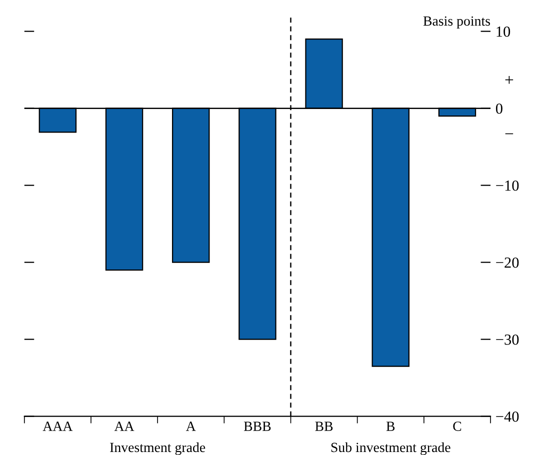 The height and width of the screenshot is (455, 542). What do you see at coordinates (390, 448) in the screenshot?
I see `text: Sub investment grade` at bounding box center [390, 448].